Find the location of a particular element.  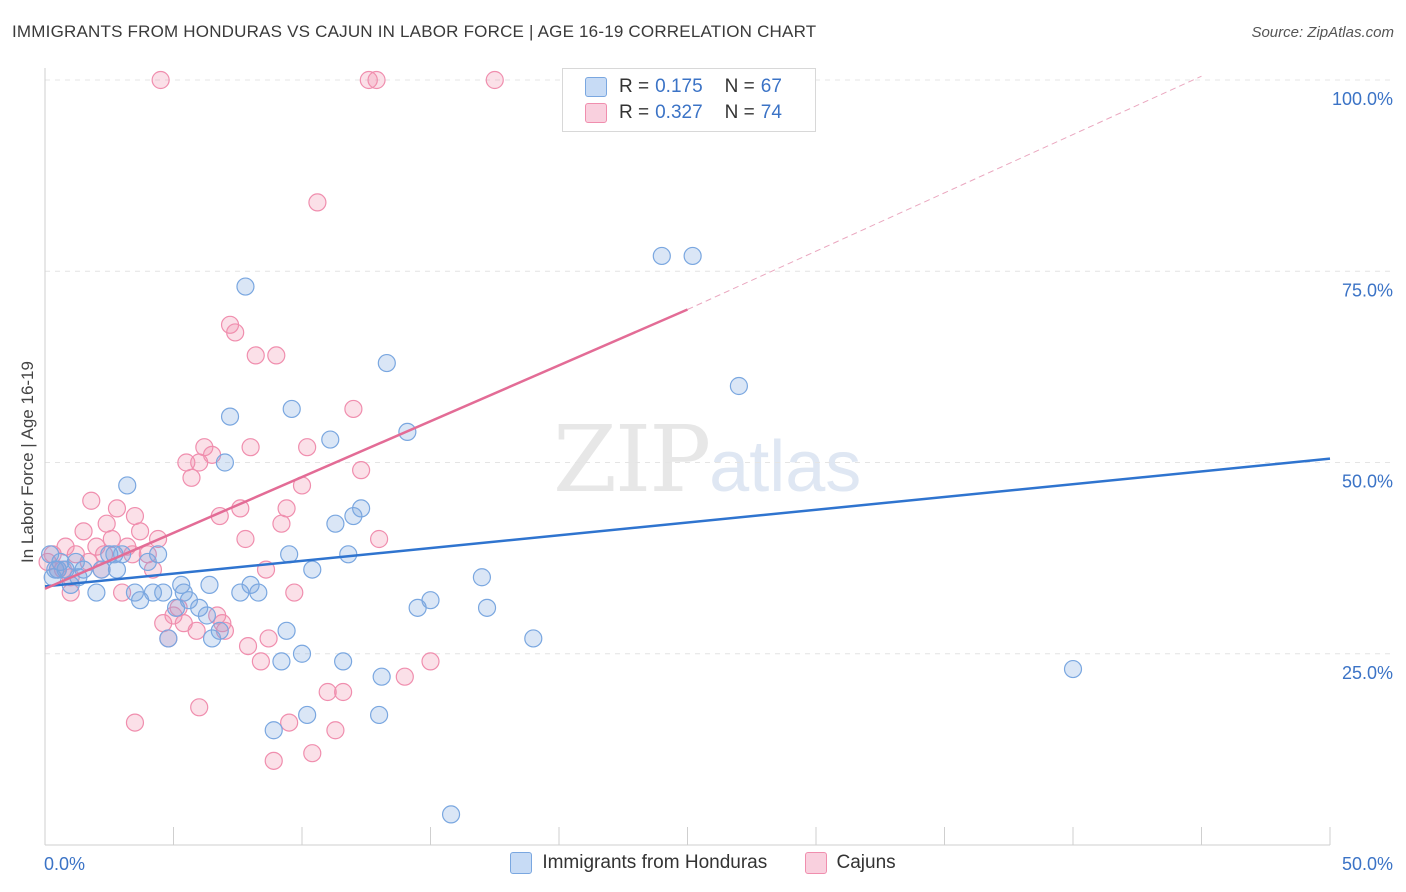

legend-r-value: 0.327 is located at coordinates (679, 112).